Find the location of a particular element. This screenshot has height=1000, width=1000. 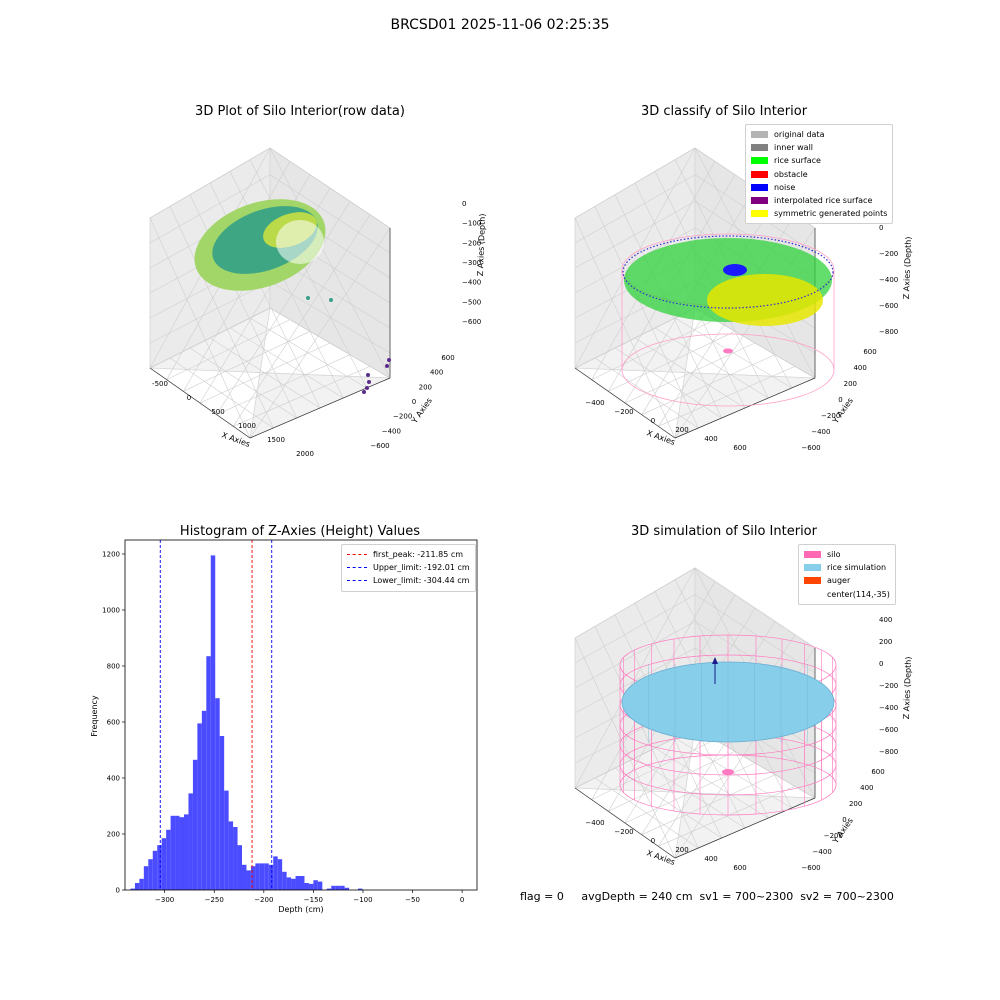

y-tick-label: 1200 is located at coordinates (111, 555).